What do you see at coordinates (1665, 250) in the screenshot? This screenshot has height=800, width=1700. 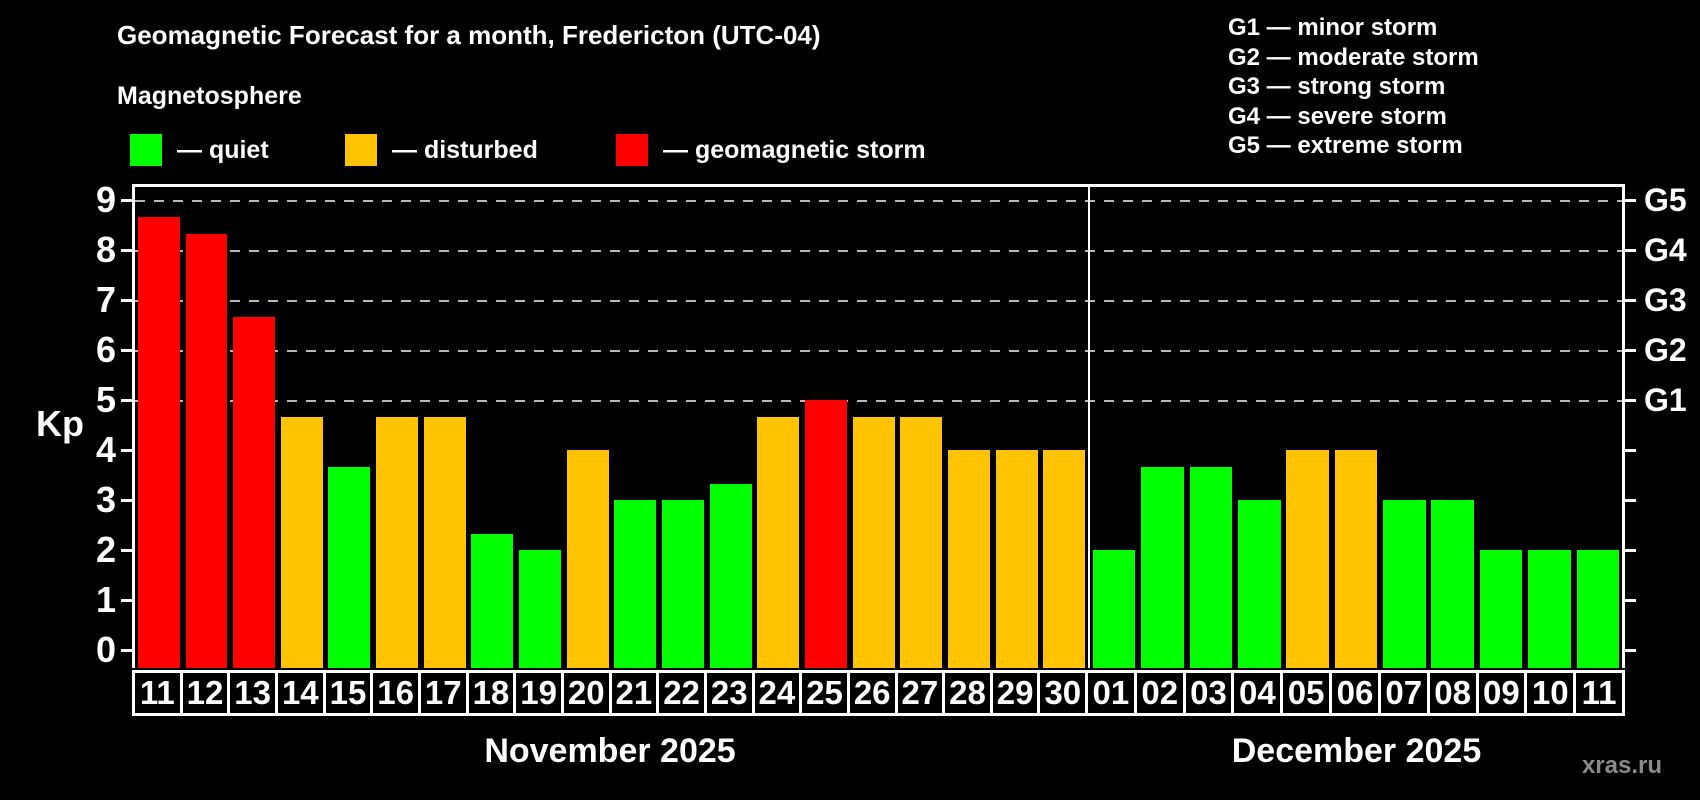 I see `g-level-label-g4: G4` at bounding box center [1665, 250].